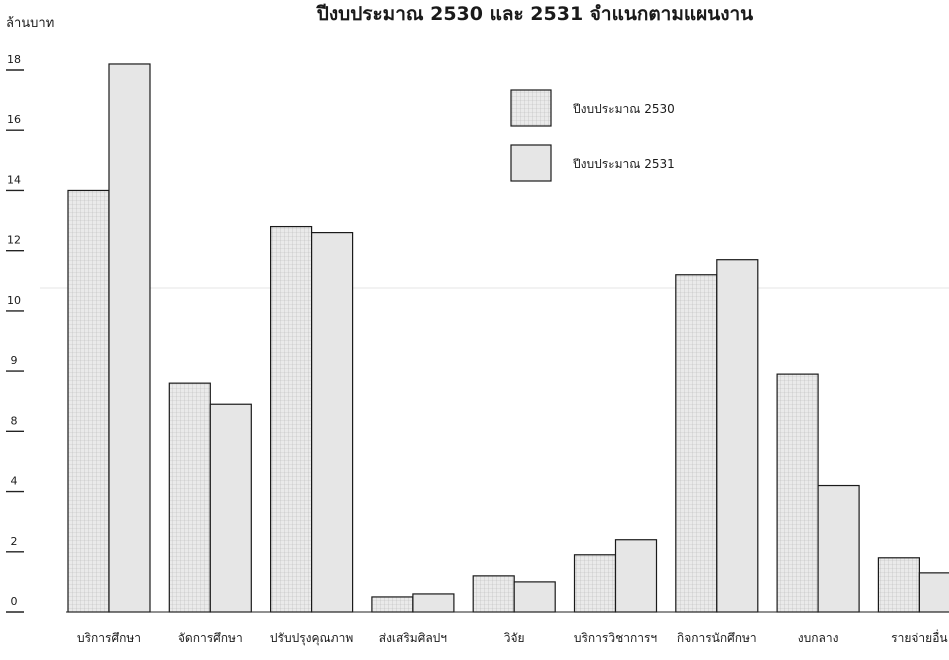 This screenshot has width=949, height=660. Describe the element at coordinates (717, 638) in the screenshot. I see `x-category-label: กิจการนักศึกษา` at that location.